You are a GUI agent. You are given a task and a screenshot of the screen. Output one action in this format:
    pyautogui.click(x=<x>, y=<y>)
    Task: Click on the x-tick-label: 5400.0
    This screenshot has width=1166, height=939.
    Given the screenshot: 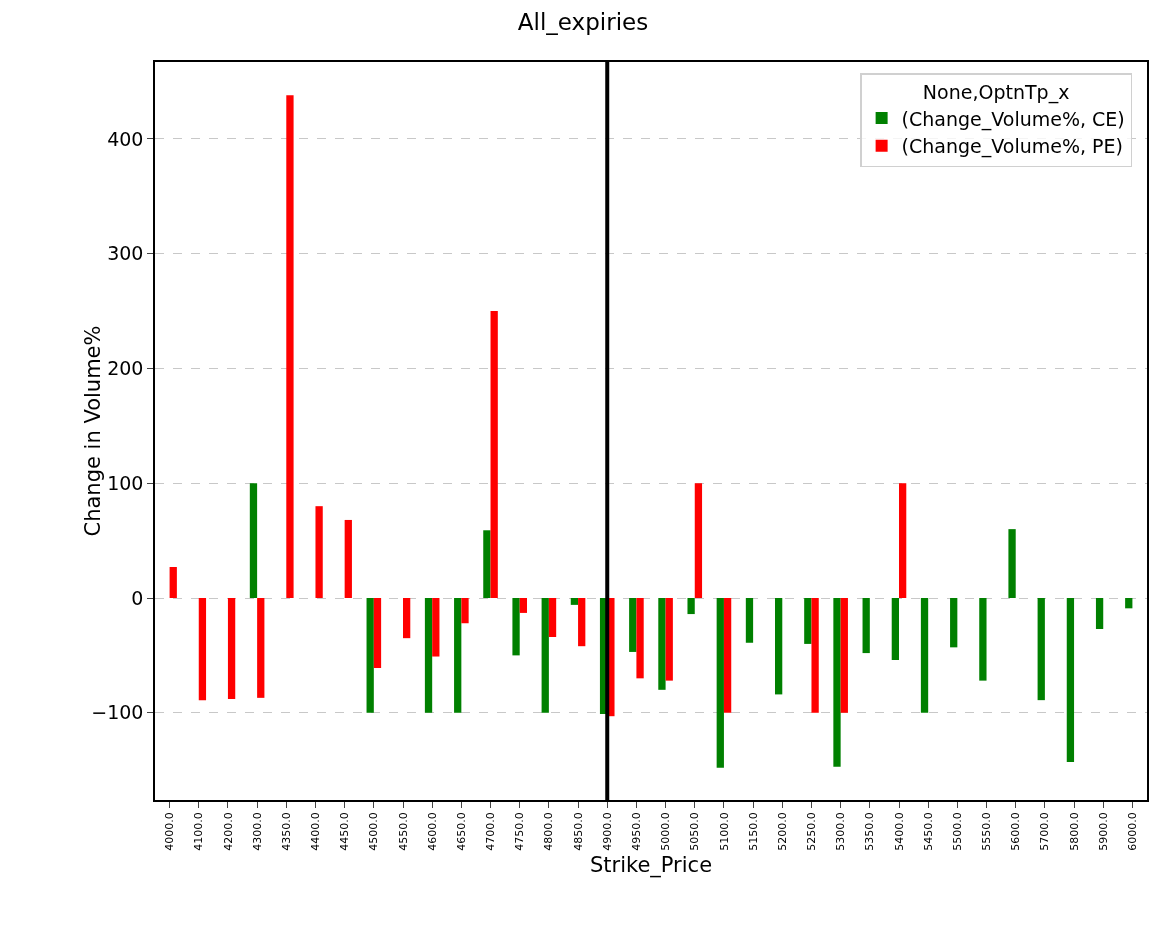 What is the action you would take?
    pyautogui.click(x=899, y=831)
    